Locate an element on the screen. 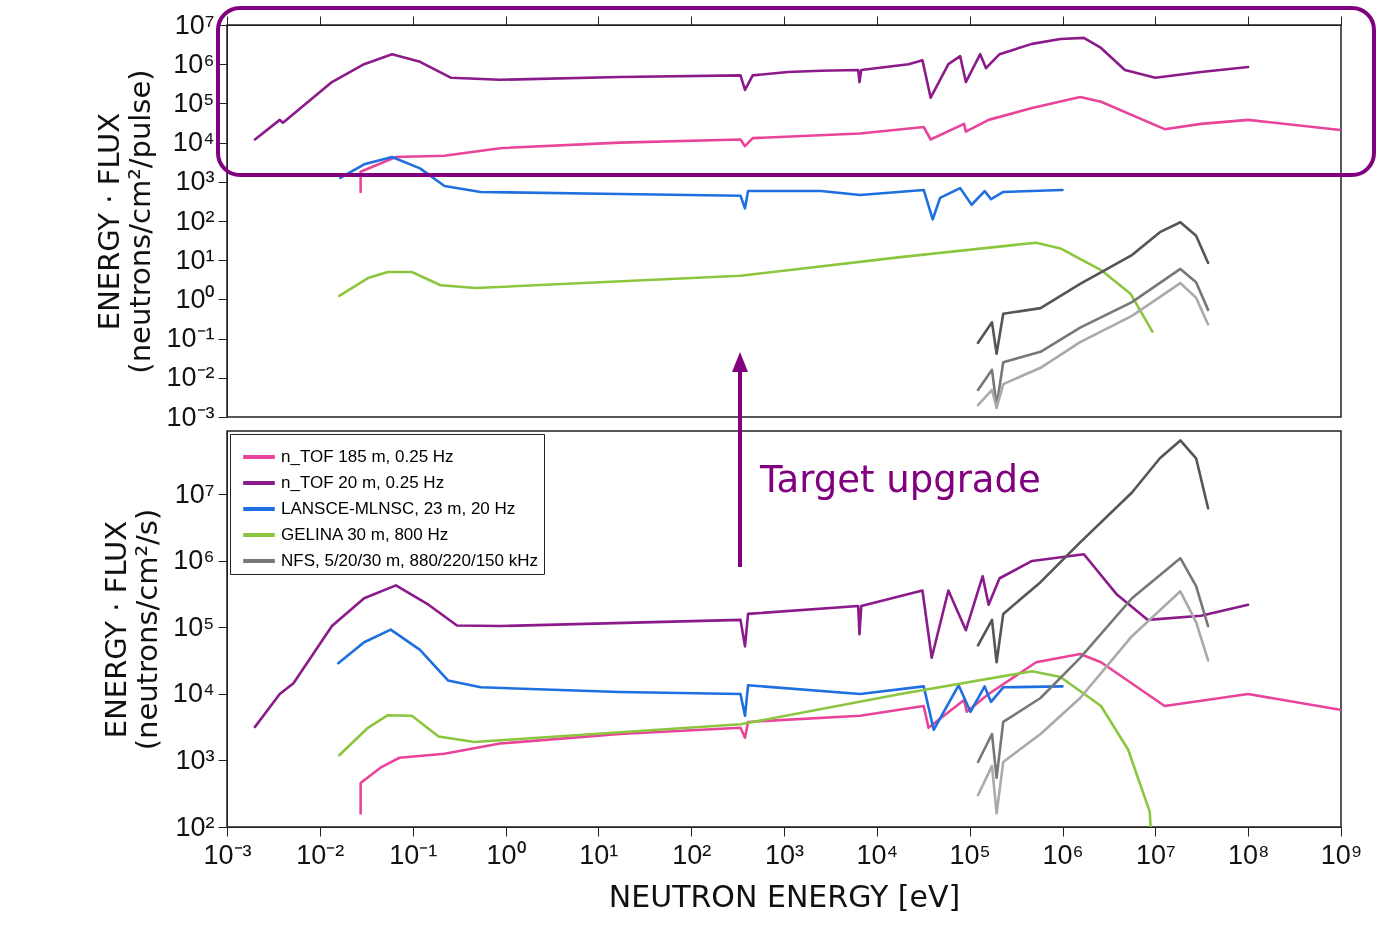 This screenshot has height=930, width=1378. legend-label: LANSCE-MLNSC, 23 m, 20 Hz is located at coordinates (398, 508).